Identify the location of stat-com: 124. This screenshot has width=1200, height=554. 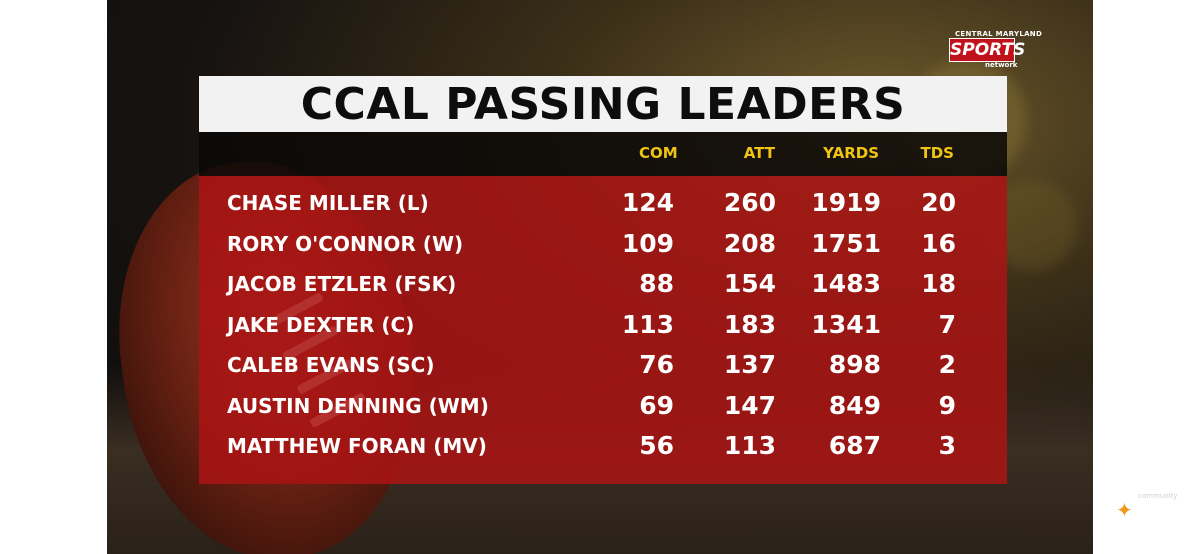
(647, 202).